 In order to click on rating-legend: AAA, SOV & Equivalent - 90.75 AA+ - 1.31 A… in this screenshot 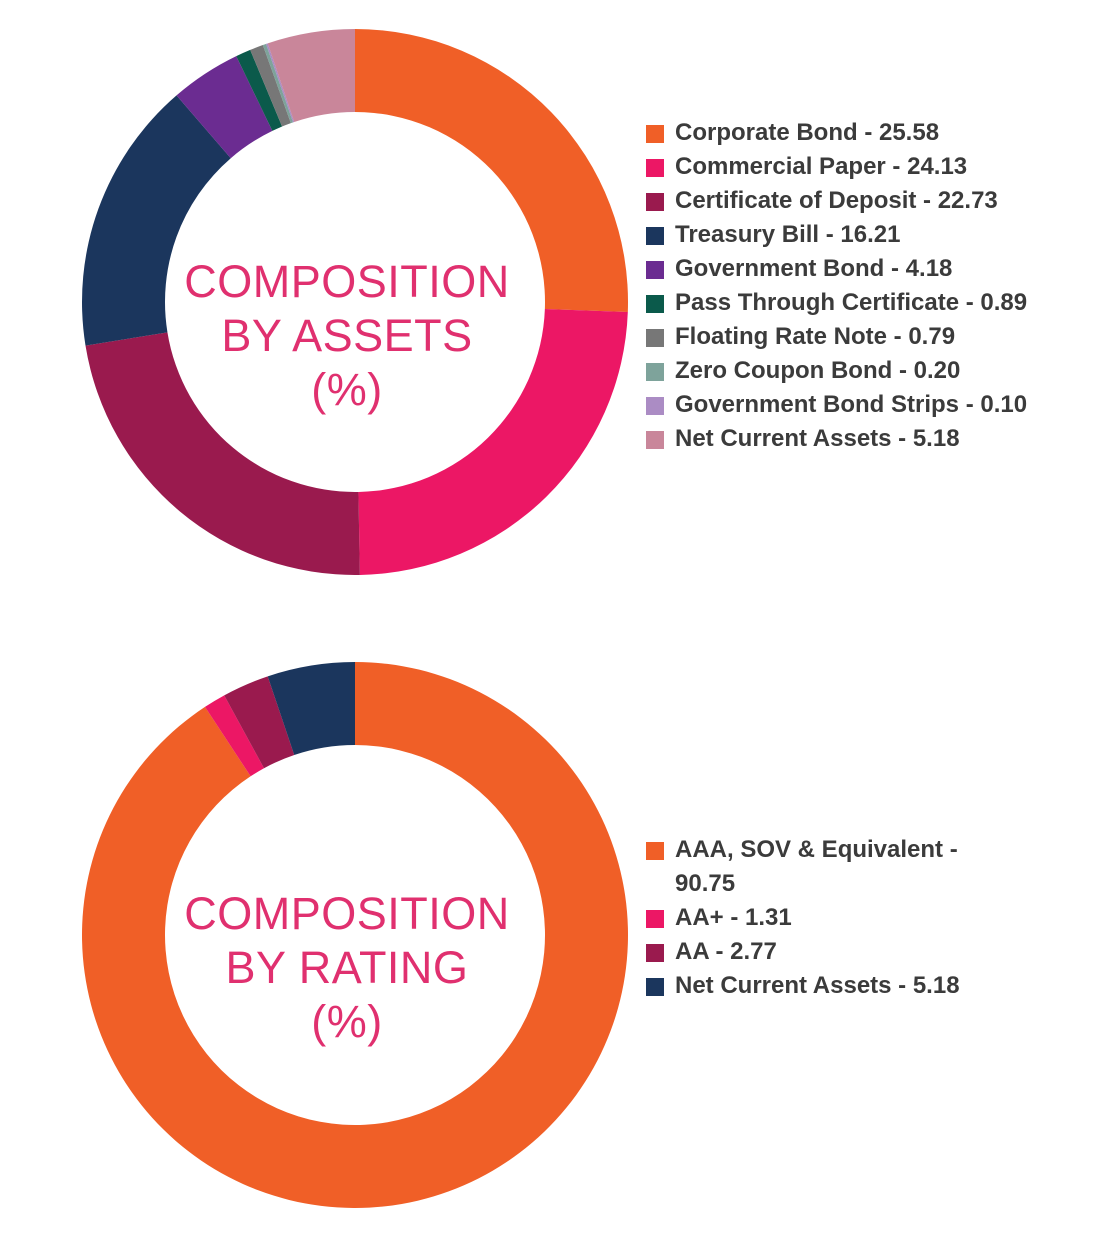, I will do `click(820, 918)`.